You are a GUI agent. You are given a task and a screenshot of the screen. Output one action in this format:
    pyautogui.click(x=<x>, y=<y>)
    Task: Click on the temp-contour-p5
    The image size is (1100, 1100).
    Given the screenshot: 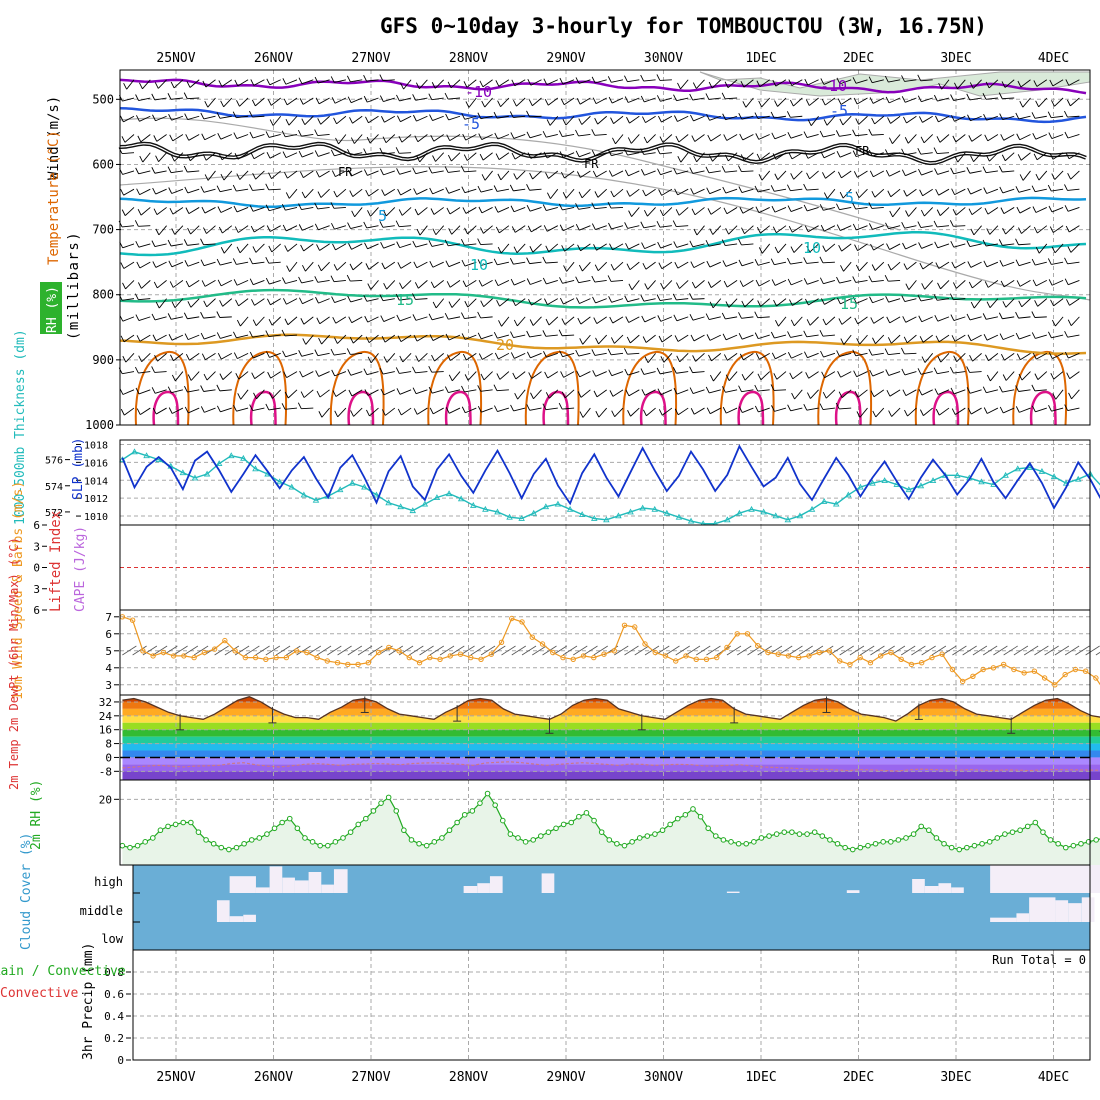 What is the action you would take?
    pyautogui.click(x=603, y=202)
    